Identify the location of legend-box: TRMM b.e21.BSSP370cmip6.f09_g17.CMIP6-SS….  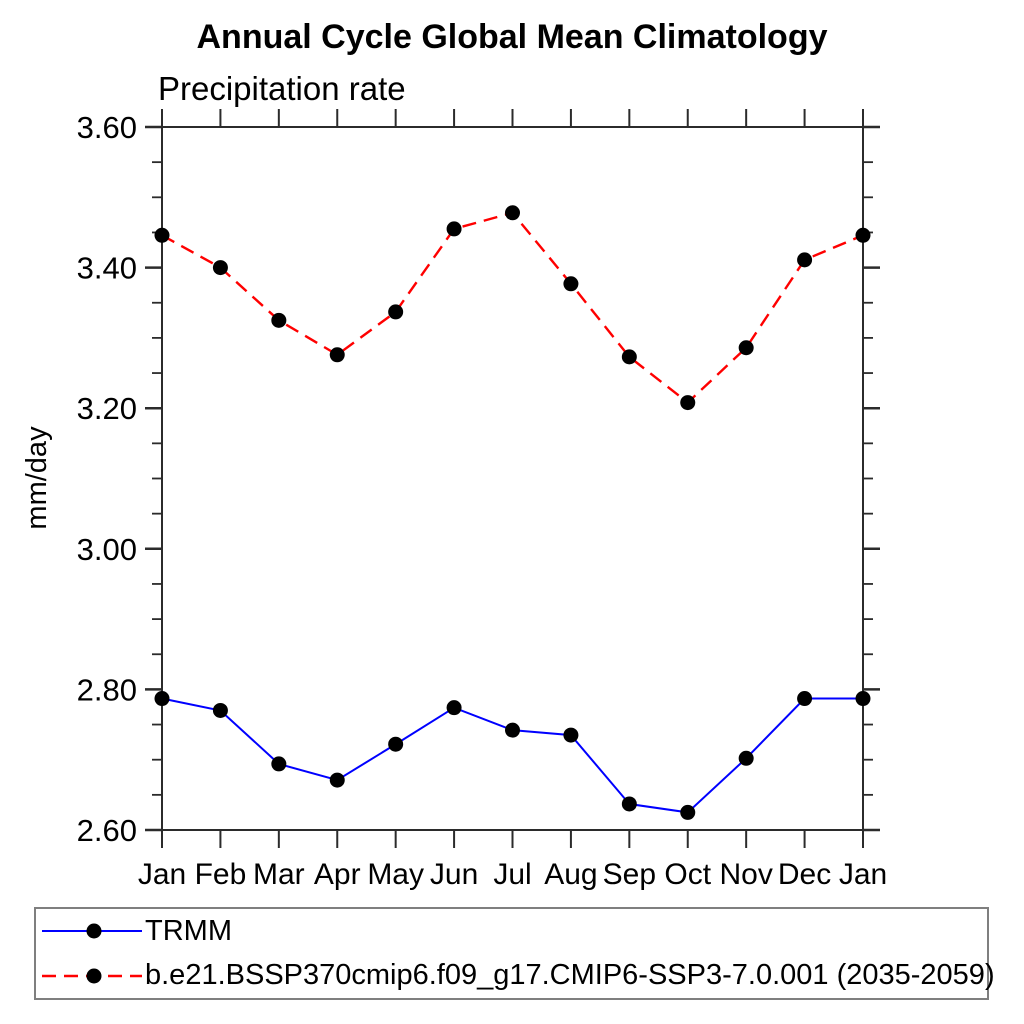
(514, 953).